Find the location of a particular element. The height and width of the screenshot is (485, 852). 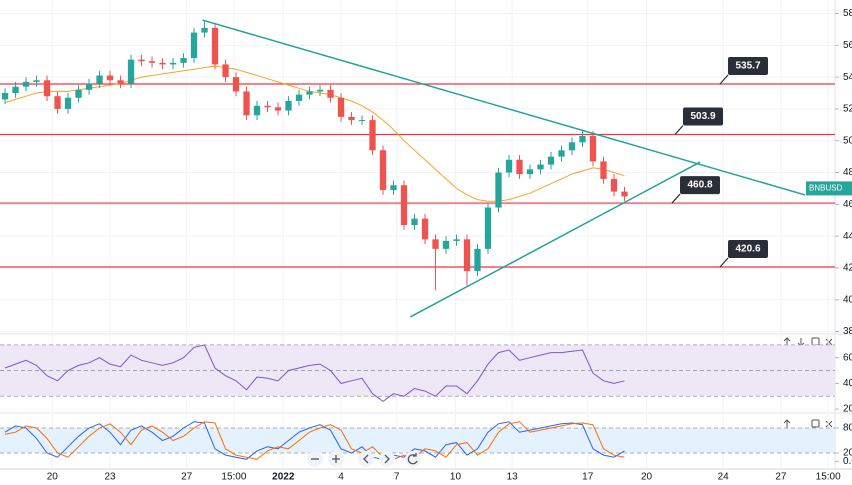

scroll-left-icon is located at coordinates (366, 459).